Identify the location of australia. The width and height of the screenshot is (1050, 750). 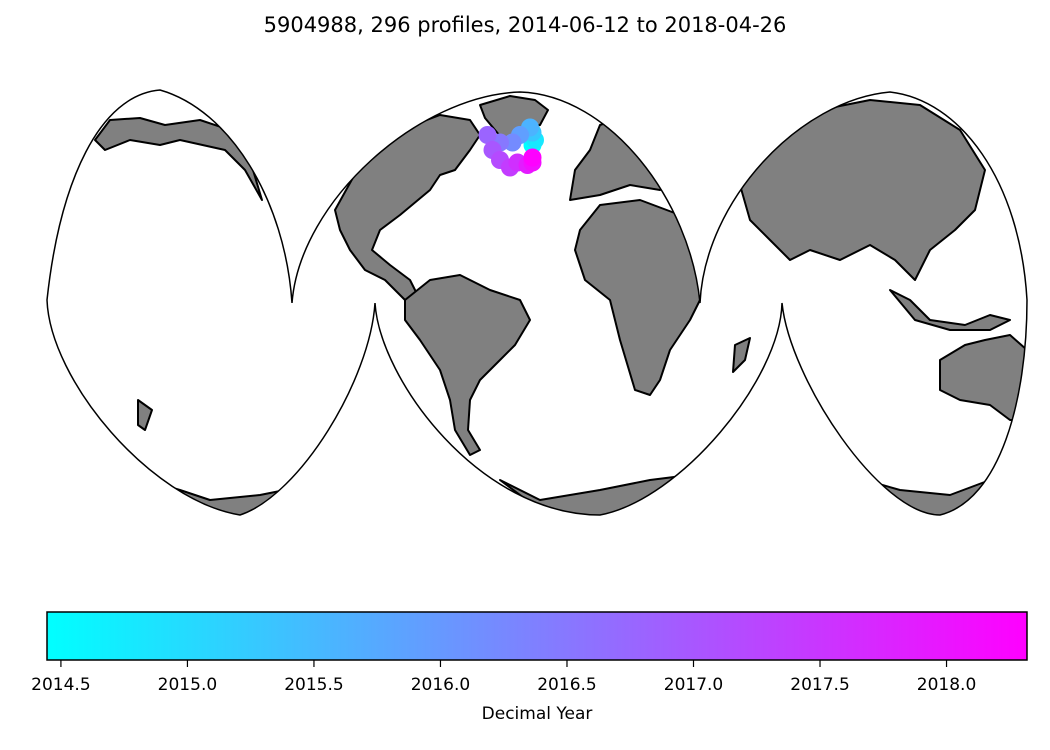
(983, 377).